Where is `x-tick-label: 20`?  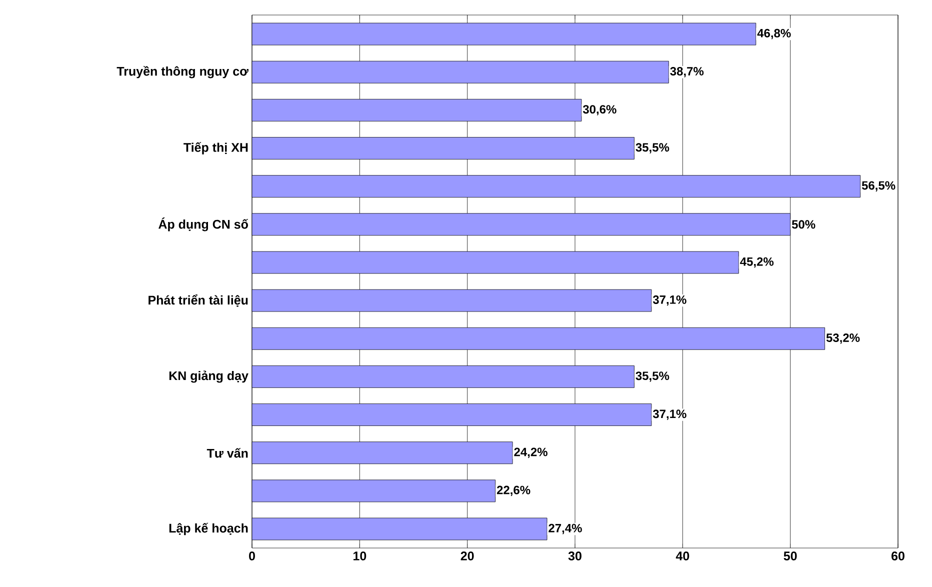 x-tick-label: 20 is located at coordinates (467, 556).